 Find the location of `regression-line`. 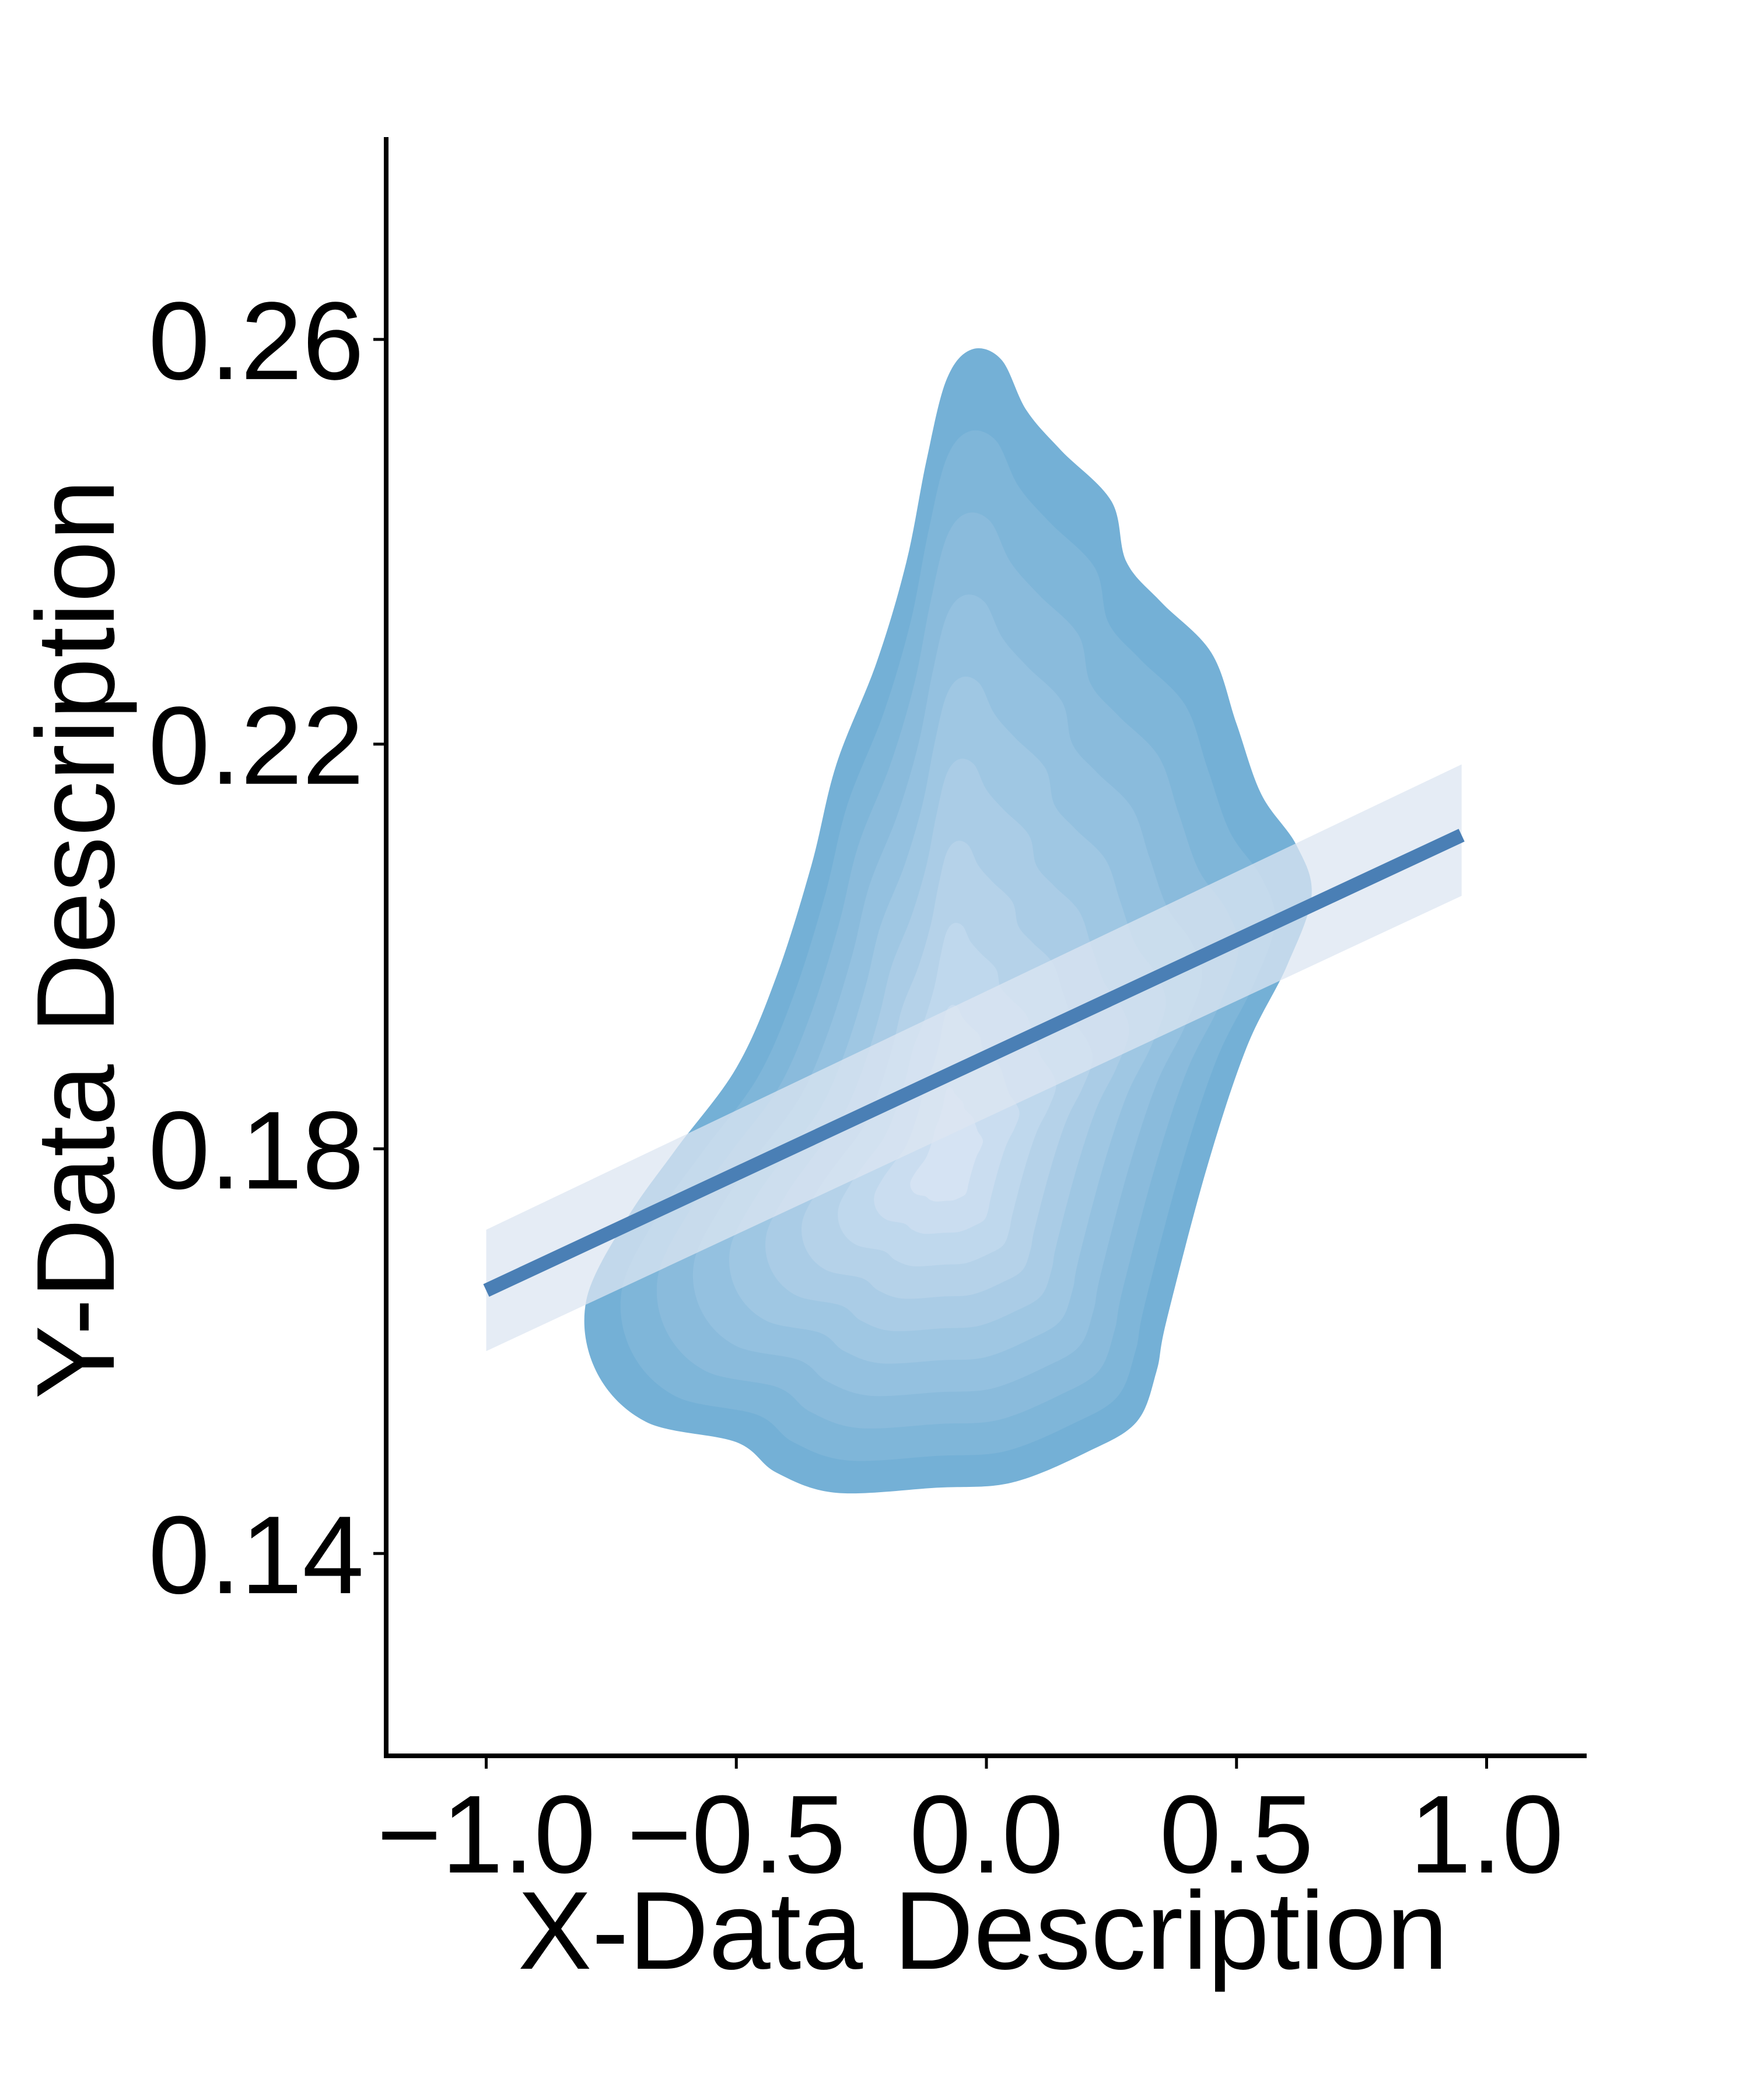

regression-line is located at coordinates (974, 1062).